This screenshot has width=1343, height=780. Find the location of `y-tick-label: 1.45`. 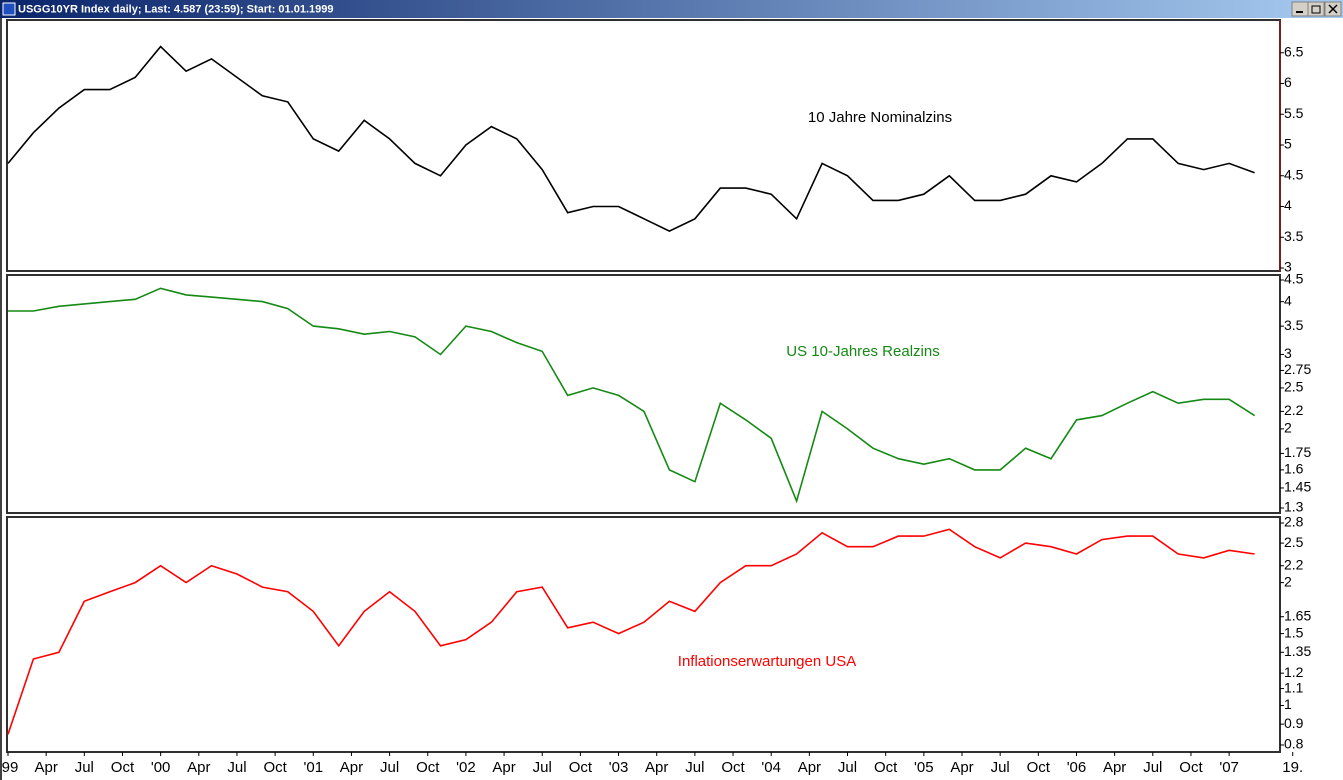

y-tick-label: 1.45 is located at coordinates (1297, 487).